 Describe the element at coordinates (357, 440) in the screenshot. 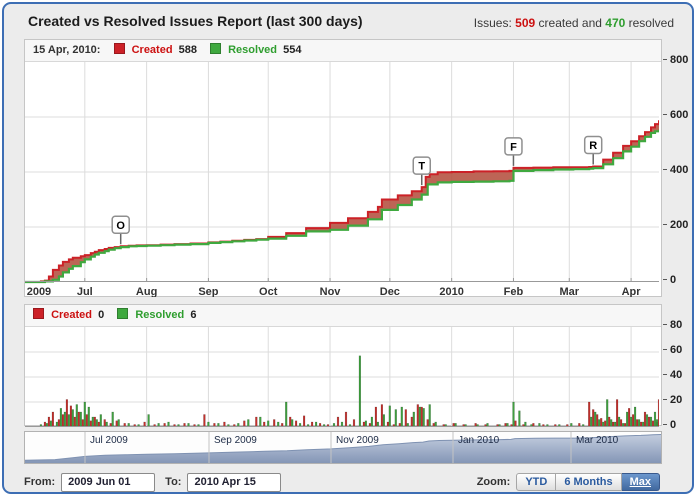

I see `navigator-label: Nov 2009` at that location.